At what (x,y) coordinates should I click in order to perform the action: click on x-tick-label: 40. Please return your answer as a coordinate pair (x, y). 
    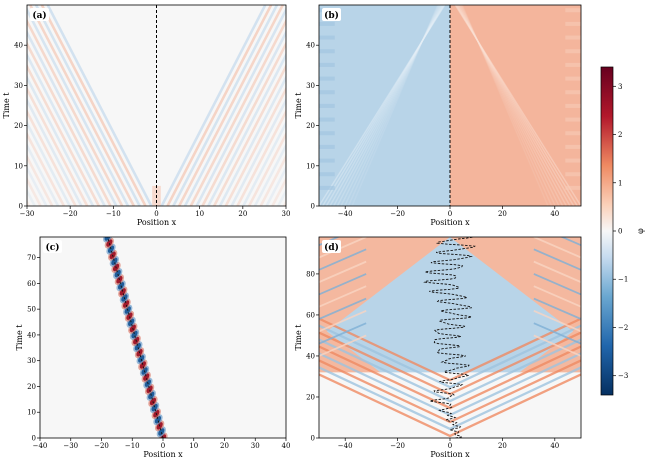
    Looking at the image, I should click on (286, 446).